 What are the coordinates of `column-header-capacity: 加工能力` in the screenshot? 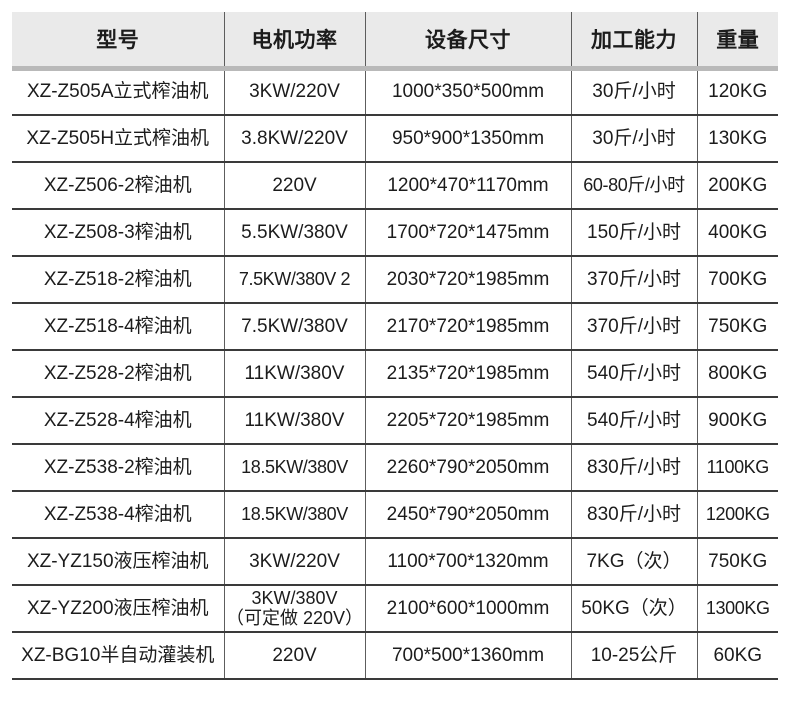 It's located at (634, 41).